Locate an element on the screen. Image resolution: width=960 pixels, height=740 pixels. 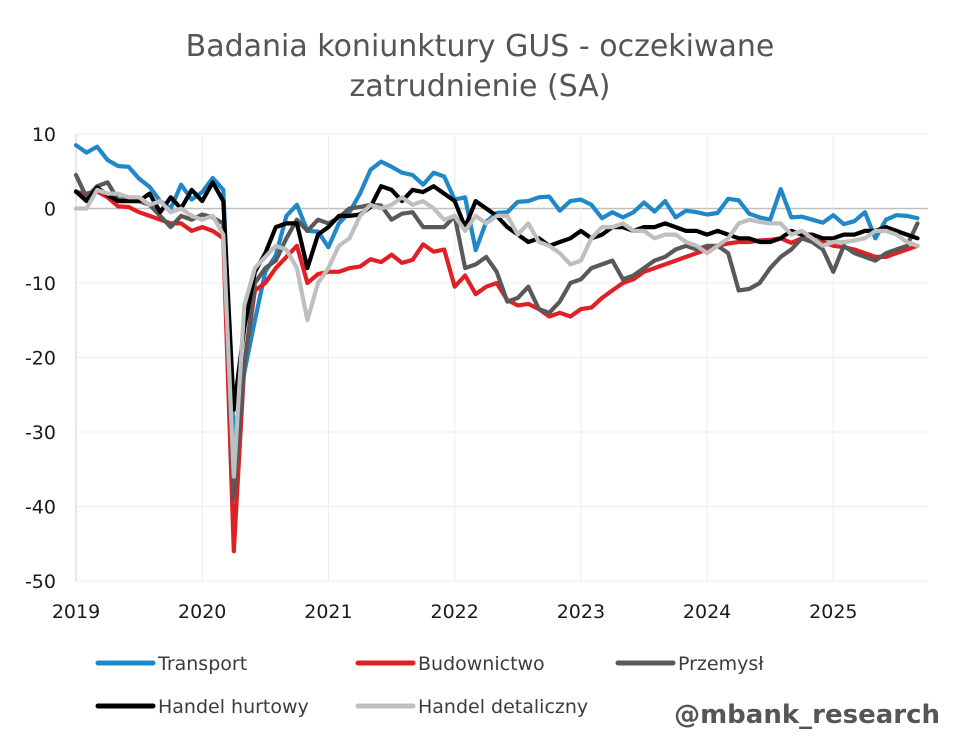
y-axis-ticks: 10 0 -10 -20 -30 -40 -50 is located at coordinates (40, 358).